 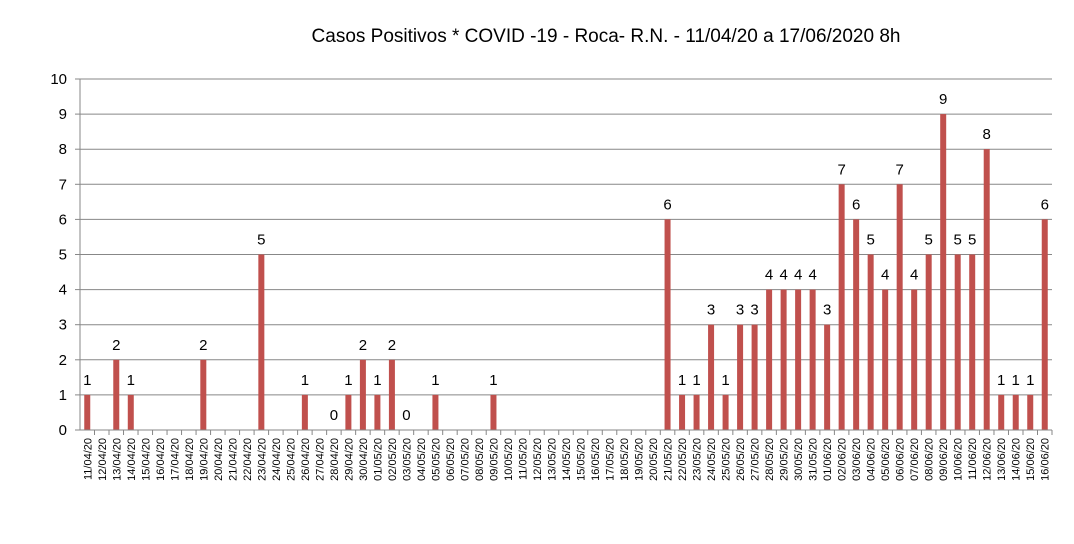 What do you see at coordinates (741, 459) in the screenshot?
I see `x-tick-label: 26/05/20` at bounding box center [741, 459].